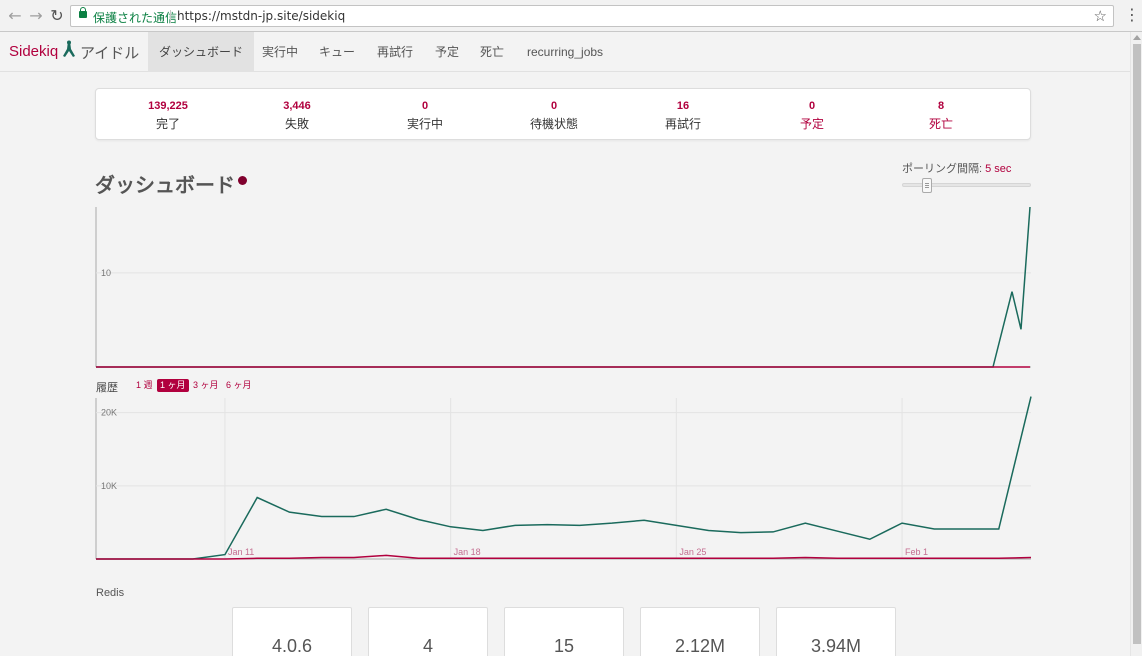  I want to click on tab-scheduled: 予定, so click(447, 52).